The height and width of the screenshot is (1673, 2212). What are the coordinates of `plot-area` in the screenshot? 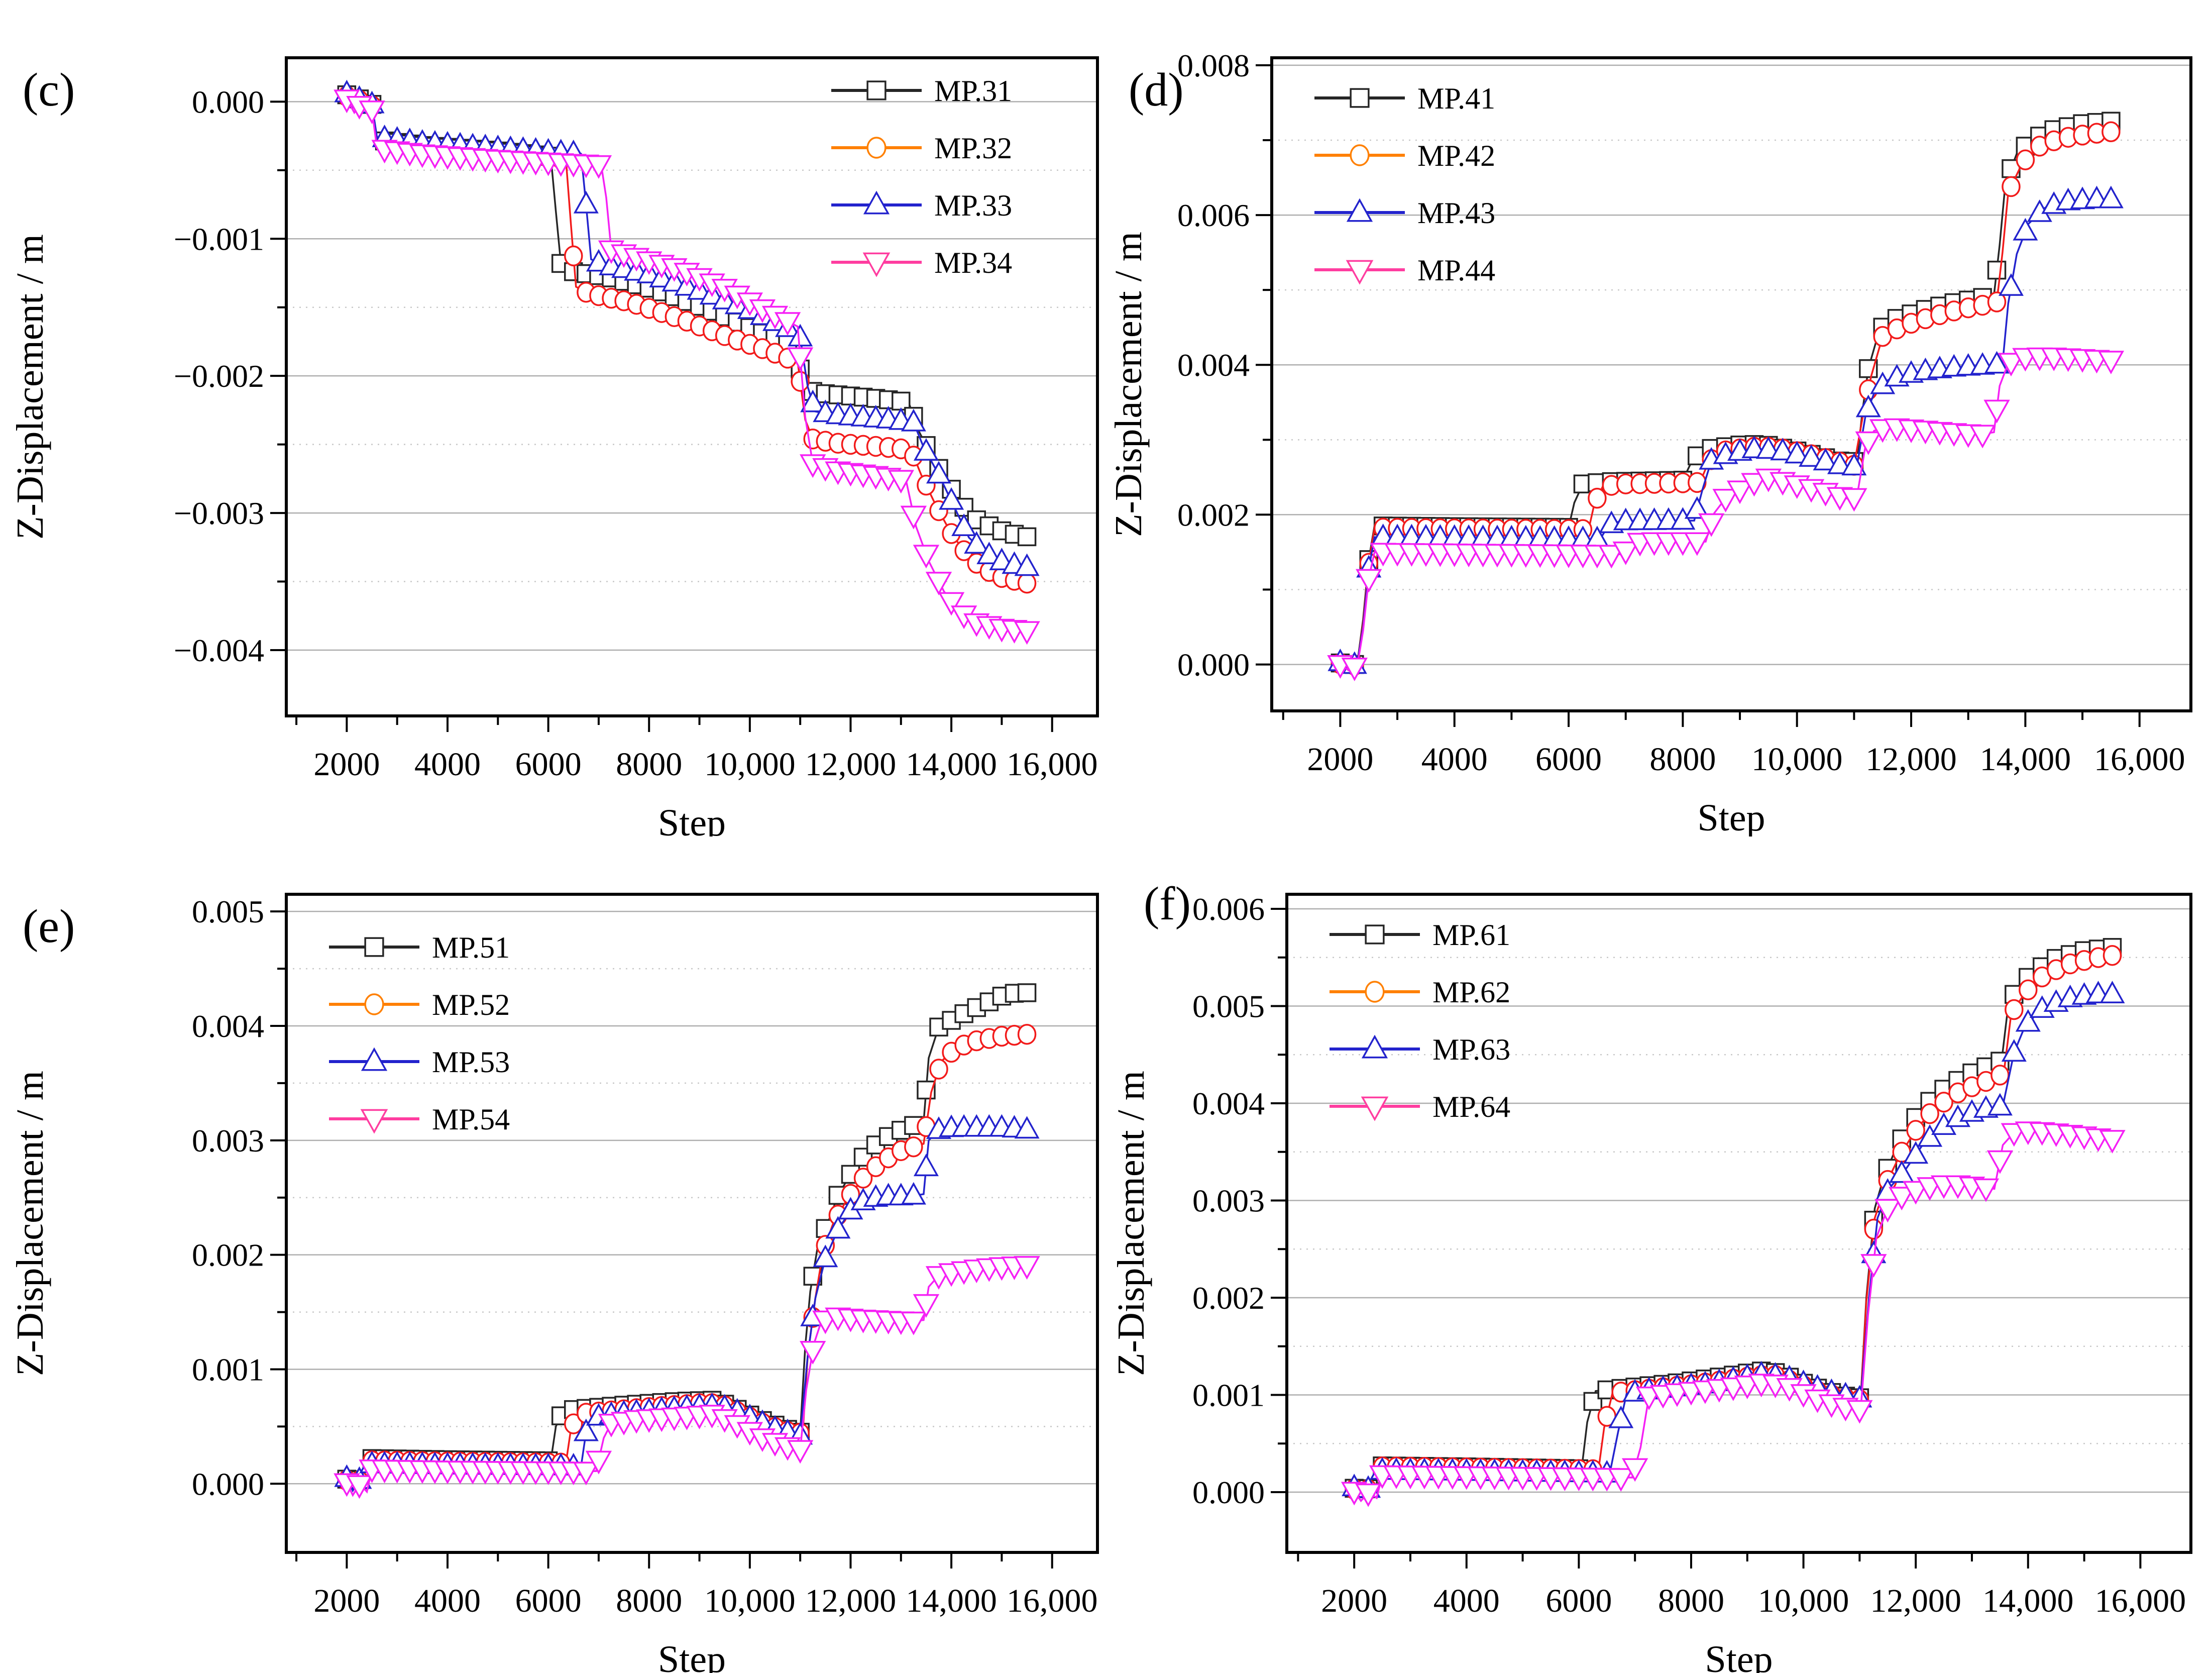 It's located at (691, 1223).